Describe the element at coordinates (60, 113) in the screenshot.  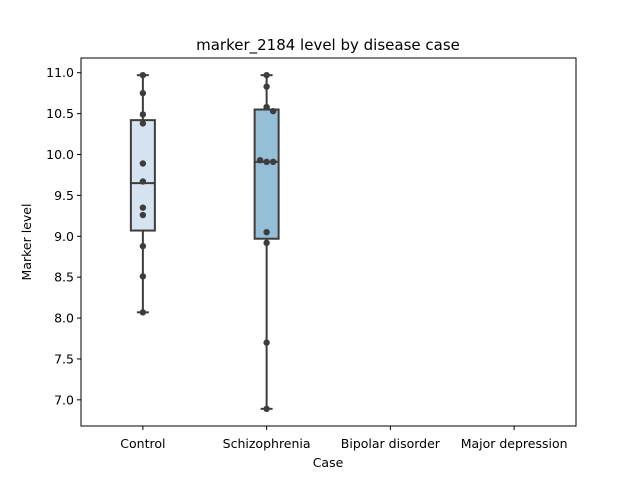
I see `y-tick-label: 10.5` at that location.